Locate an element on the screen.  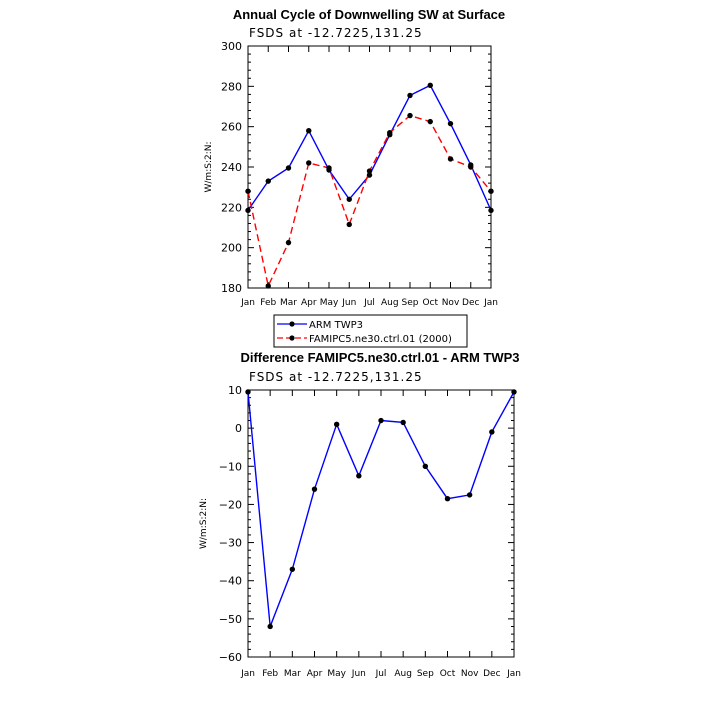
y-tick-label: 300 is located at coordinates (231, 46).